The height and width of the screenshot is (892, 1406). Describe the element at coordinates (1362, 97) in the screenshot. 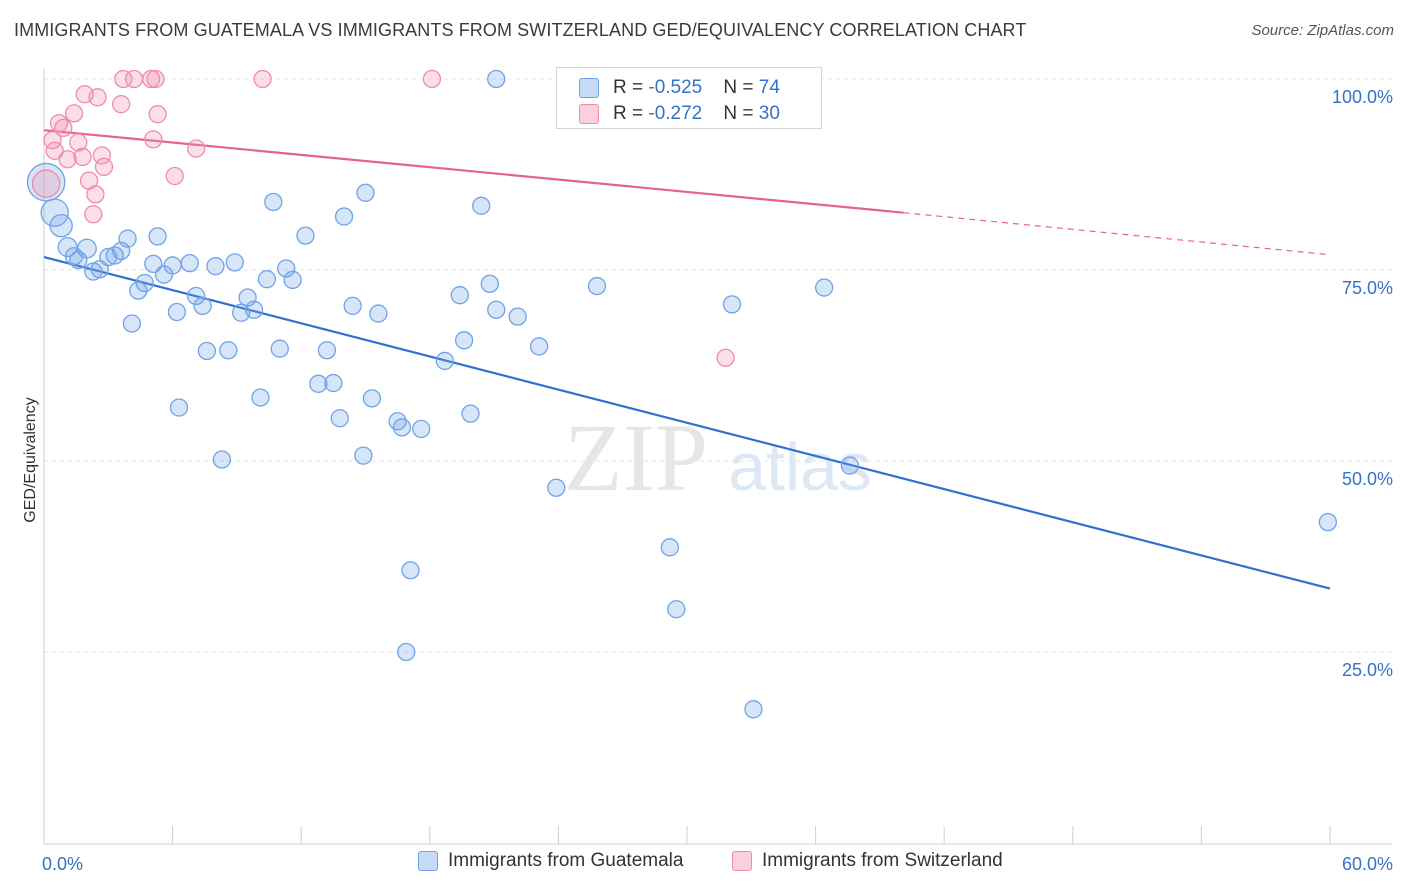

I see `y-tick-label: 100.0%` at that location.